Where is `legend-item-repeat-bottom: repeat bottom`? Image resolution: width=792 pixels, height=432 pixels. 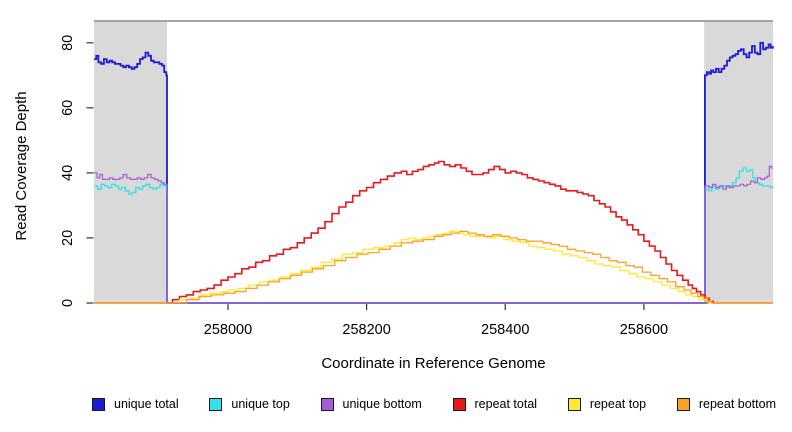 legend-item-repeat-bottom: repeat bottom is located at coordinates (726, 404).